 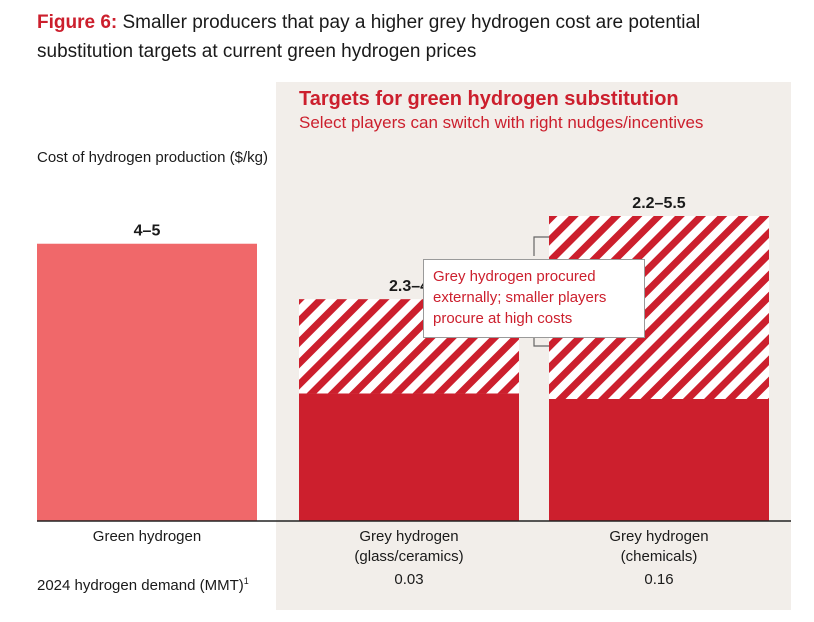 I want to click on category-label-chemicals: Grey hydrogen (chemicals), so click(x=659, y=546).